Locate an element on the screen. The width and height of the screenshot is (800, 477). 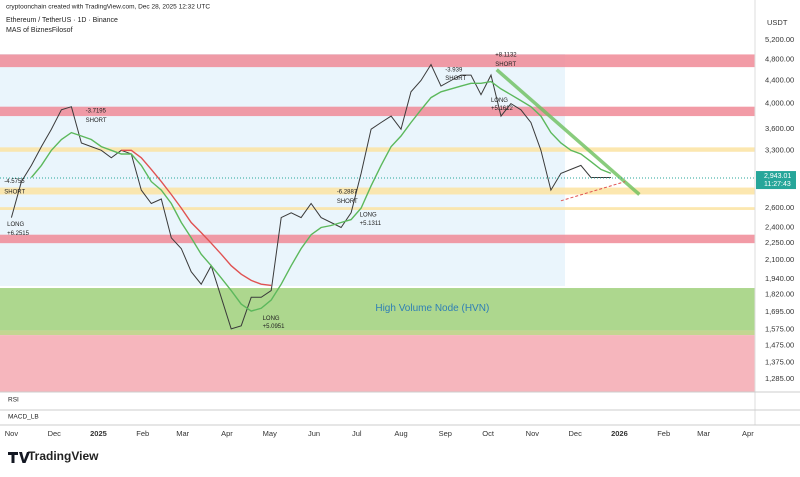
signal-label: +5.1311 is located at coordinates (371, 224).